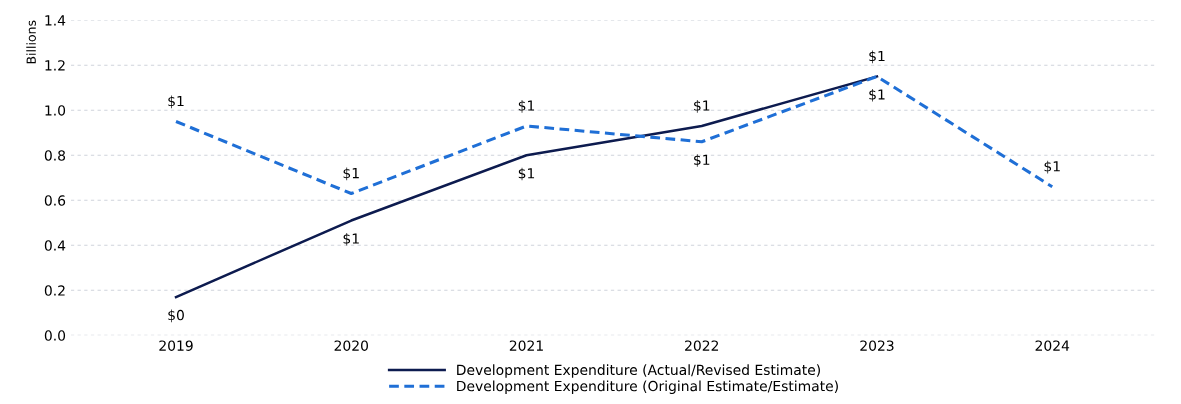 The width and height of the screenshot is (1181, 404). What do you see at coordinates (702, 345) in the screenshot?
I see `x-tick-label: 2022` at bounding box center [702, 345].